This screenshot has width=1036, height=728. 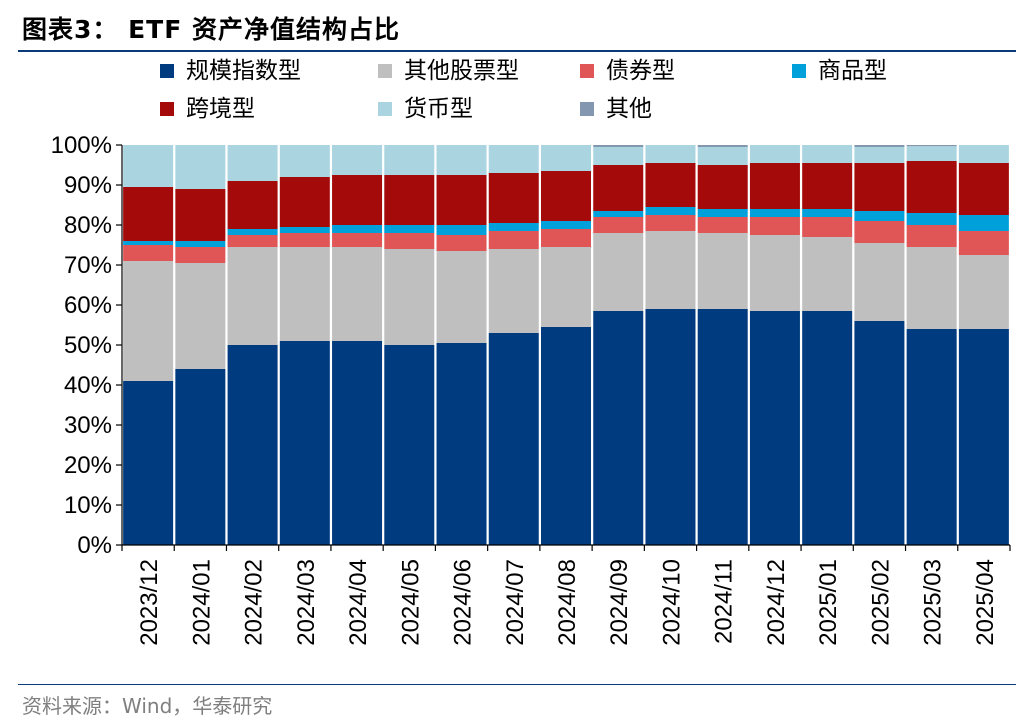 I want to click on y-tick-label: 0%, so click(x=94, y=545).